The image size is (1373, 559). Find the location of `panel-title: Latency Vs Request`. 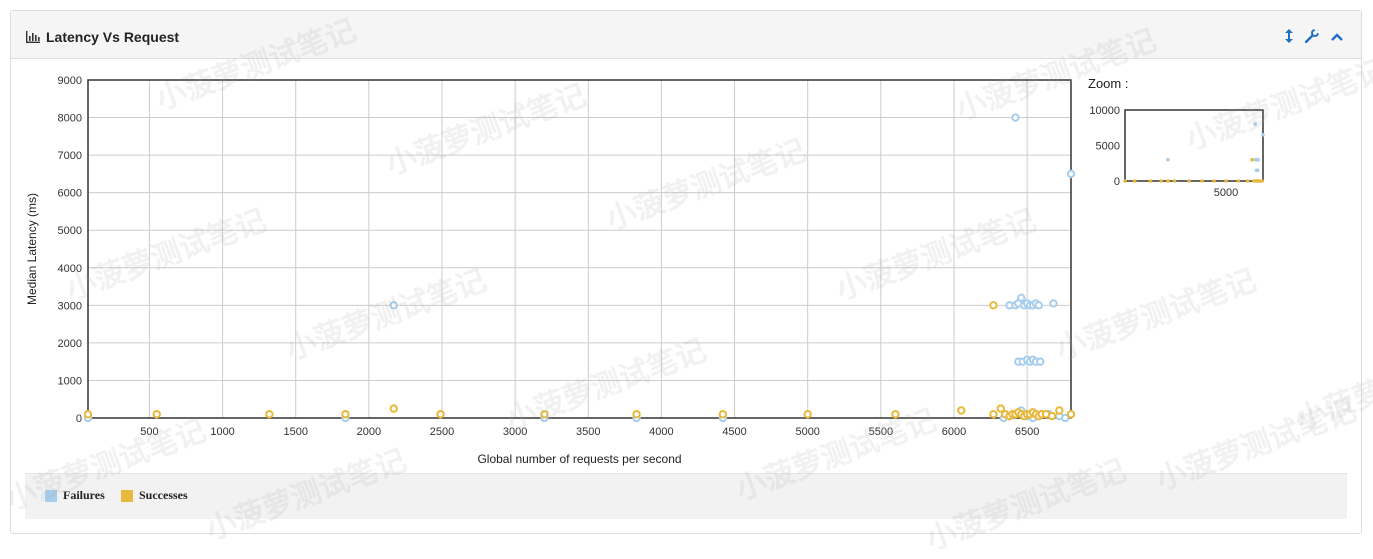

panel-title: Latency Vs Request is located at coordinates (102, 37).